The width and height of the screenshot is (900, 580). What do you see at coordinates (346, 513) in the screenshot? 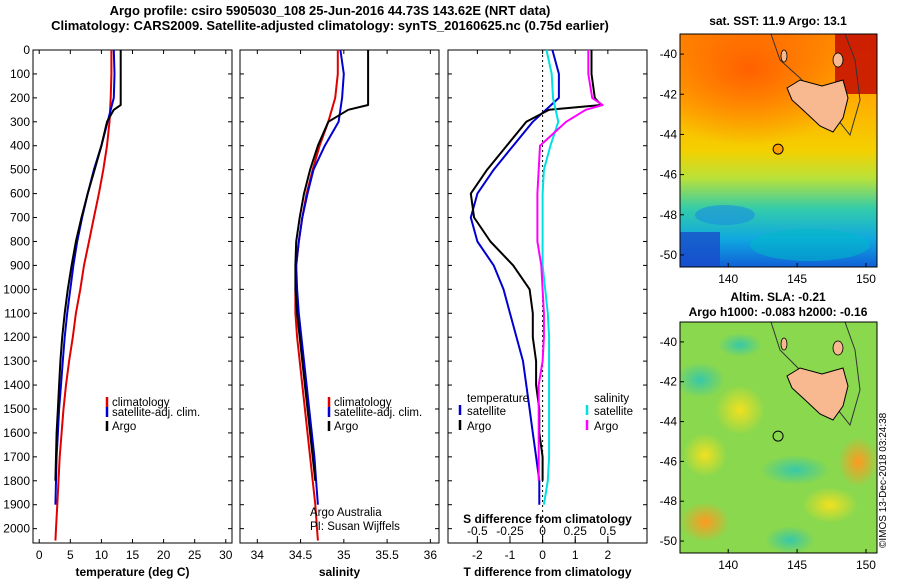
I see `credit-line-1: Argo Australia` at bounding box center [346, 513].